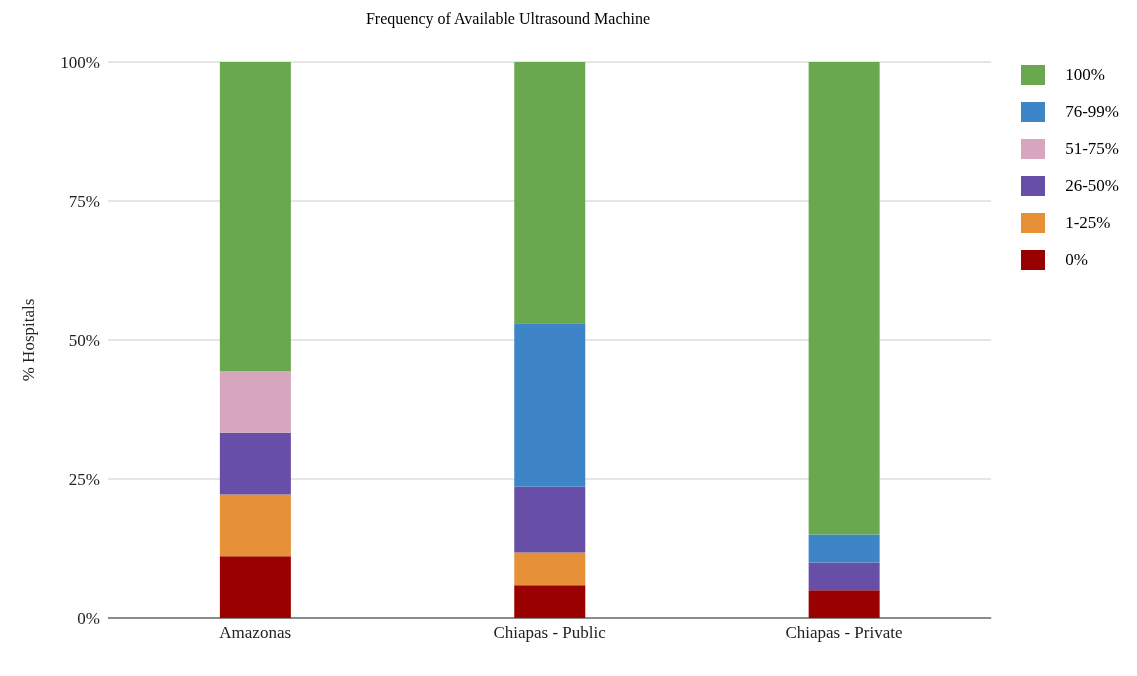 The width and height of the screenshot is (1137, 676). What do you see at coordinates (84, 480) in the screenshot?
I see `y-tick-label: 25%` at bounding box center [84, 480].